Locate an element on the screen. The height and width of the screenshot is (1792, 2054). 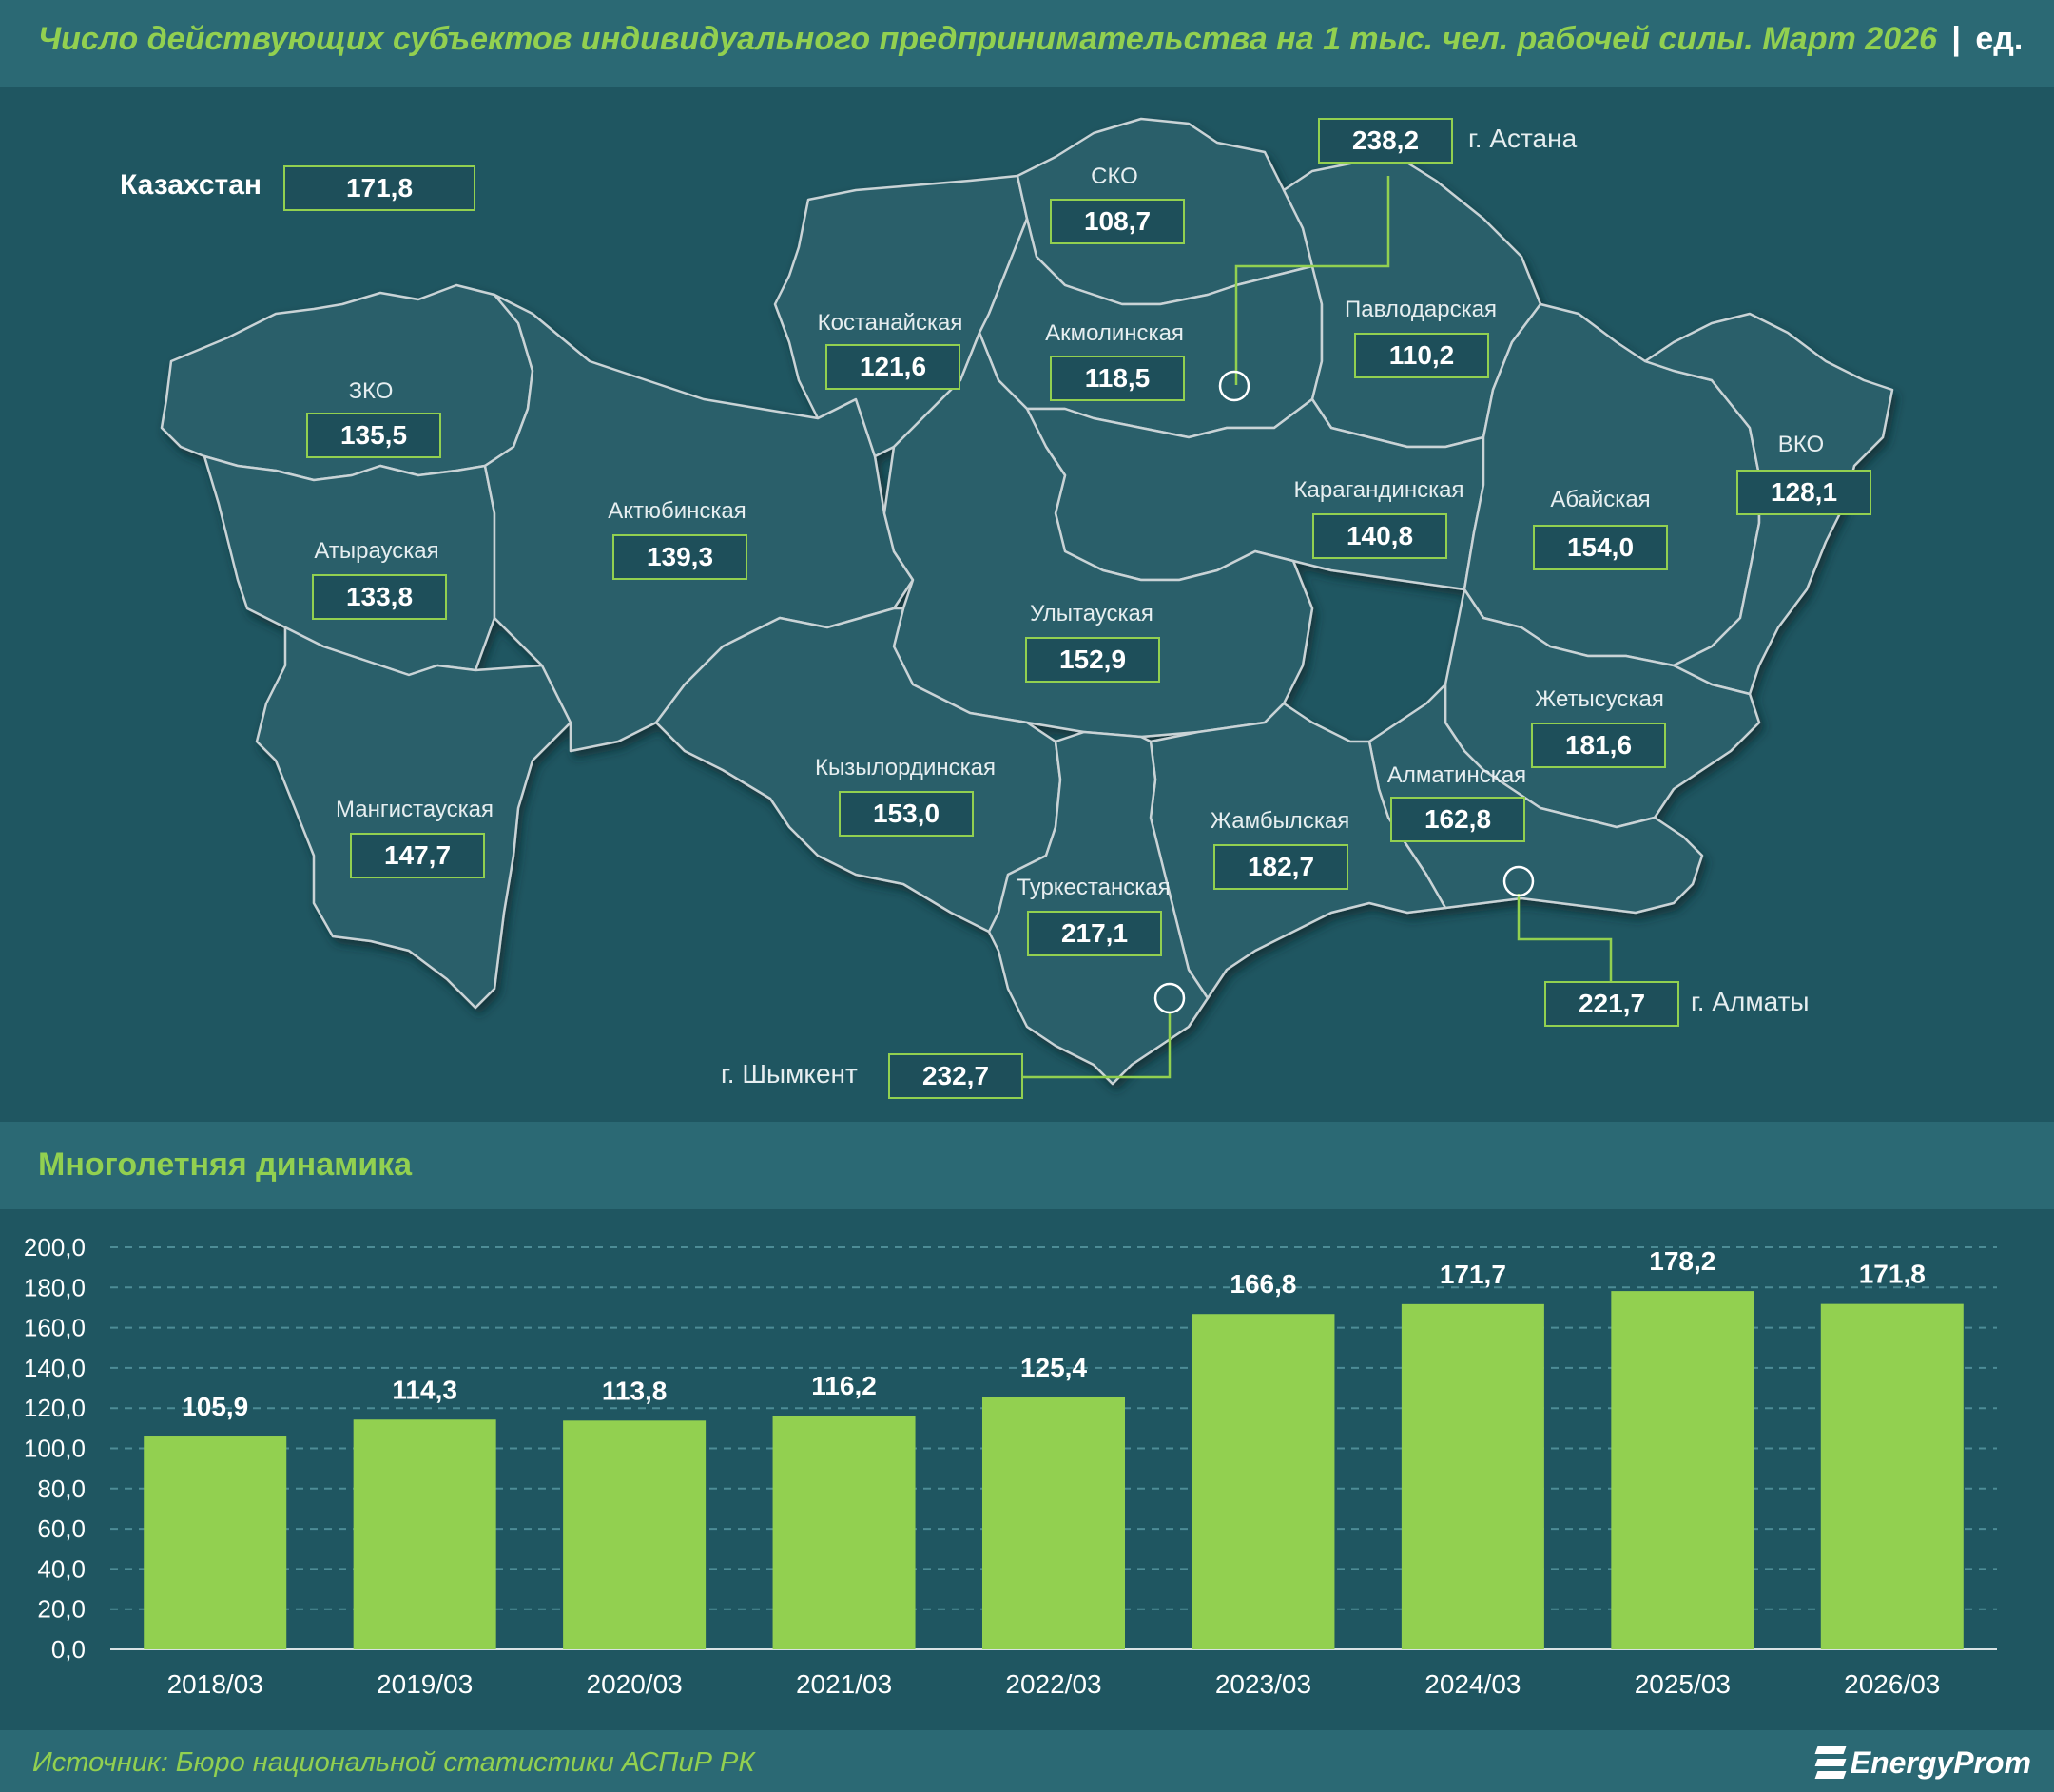
region-label-ulytau: Улытауская is located at coordinates (1092, 613).